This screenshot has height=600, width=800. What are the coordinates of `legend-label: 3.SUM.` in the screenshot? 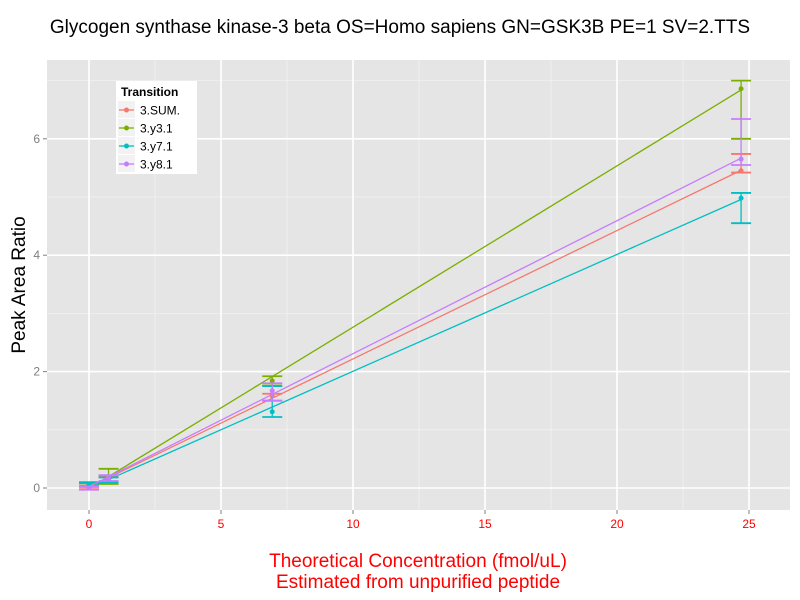 It's located at (160, 111).